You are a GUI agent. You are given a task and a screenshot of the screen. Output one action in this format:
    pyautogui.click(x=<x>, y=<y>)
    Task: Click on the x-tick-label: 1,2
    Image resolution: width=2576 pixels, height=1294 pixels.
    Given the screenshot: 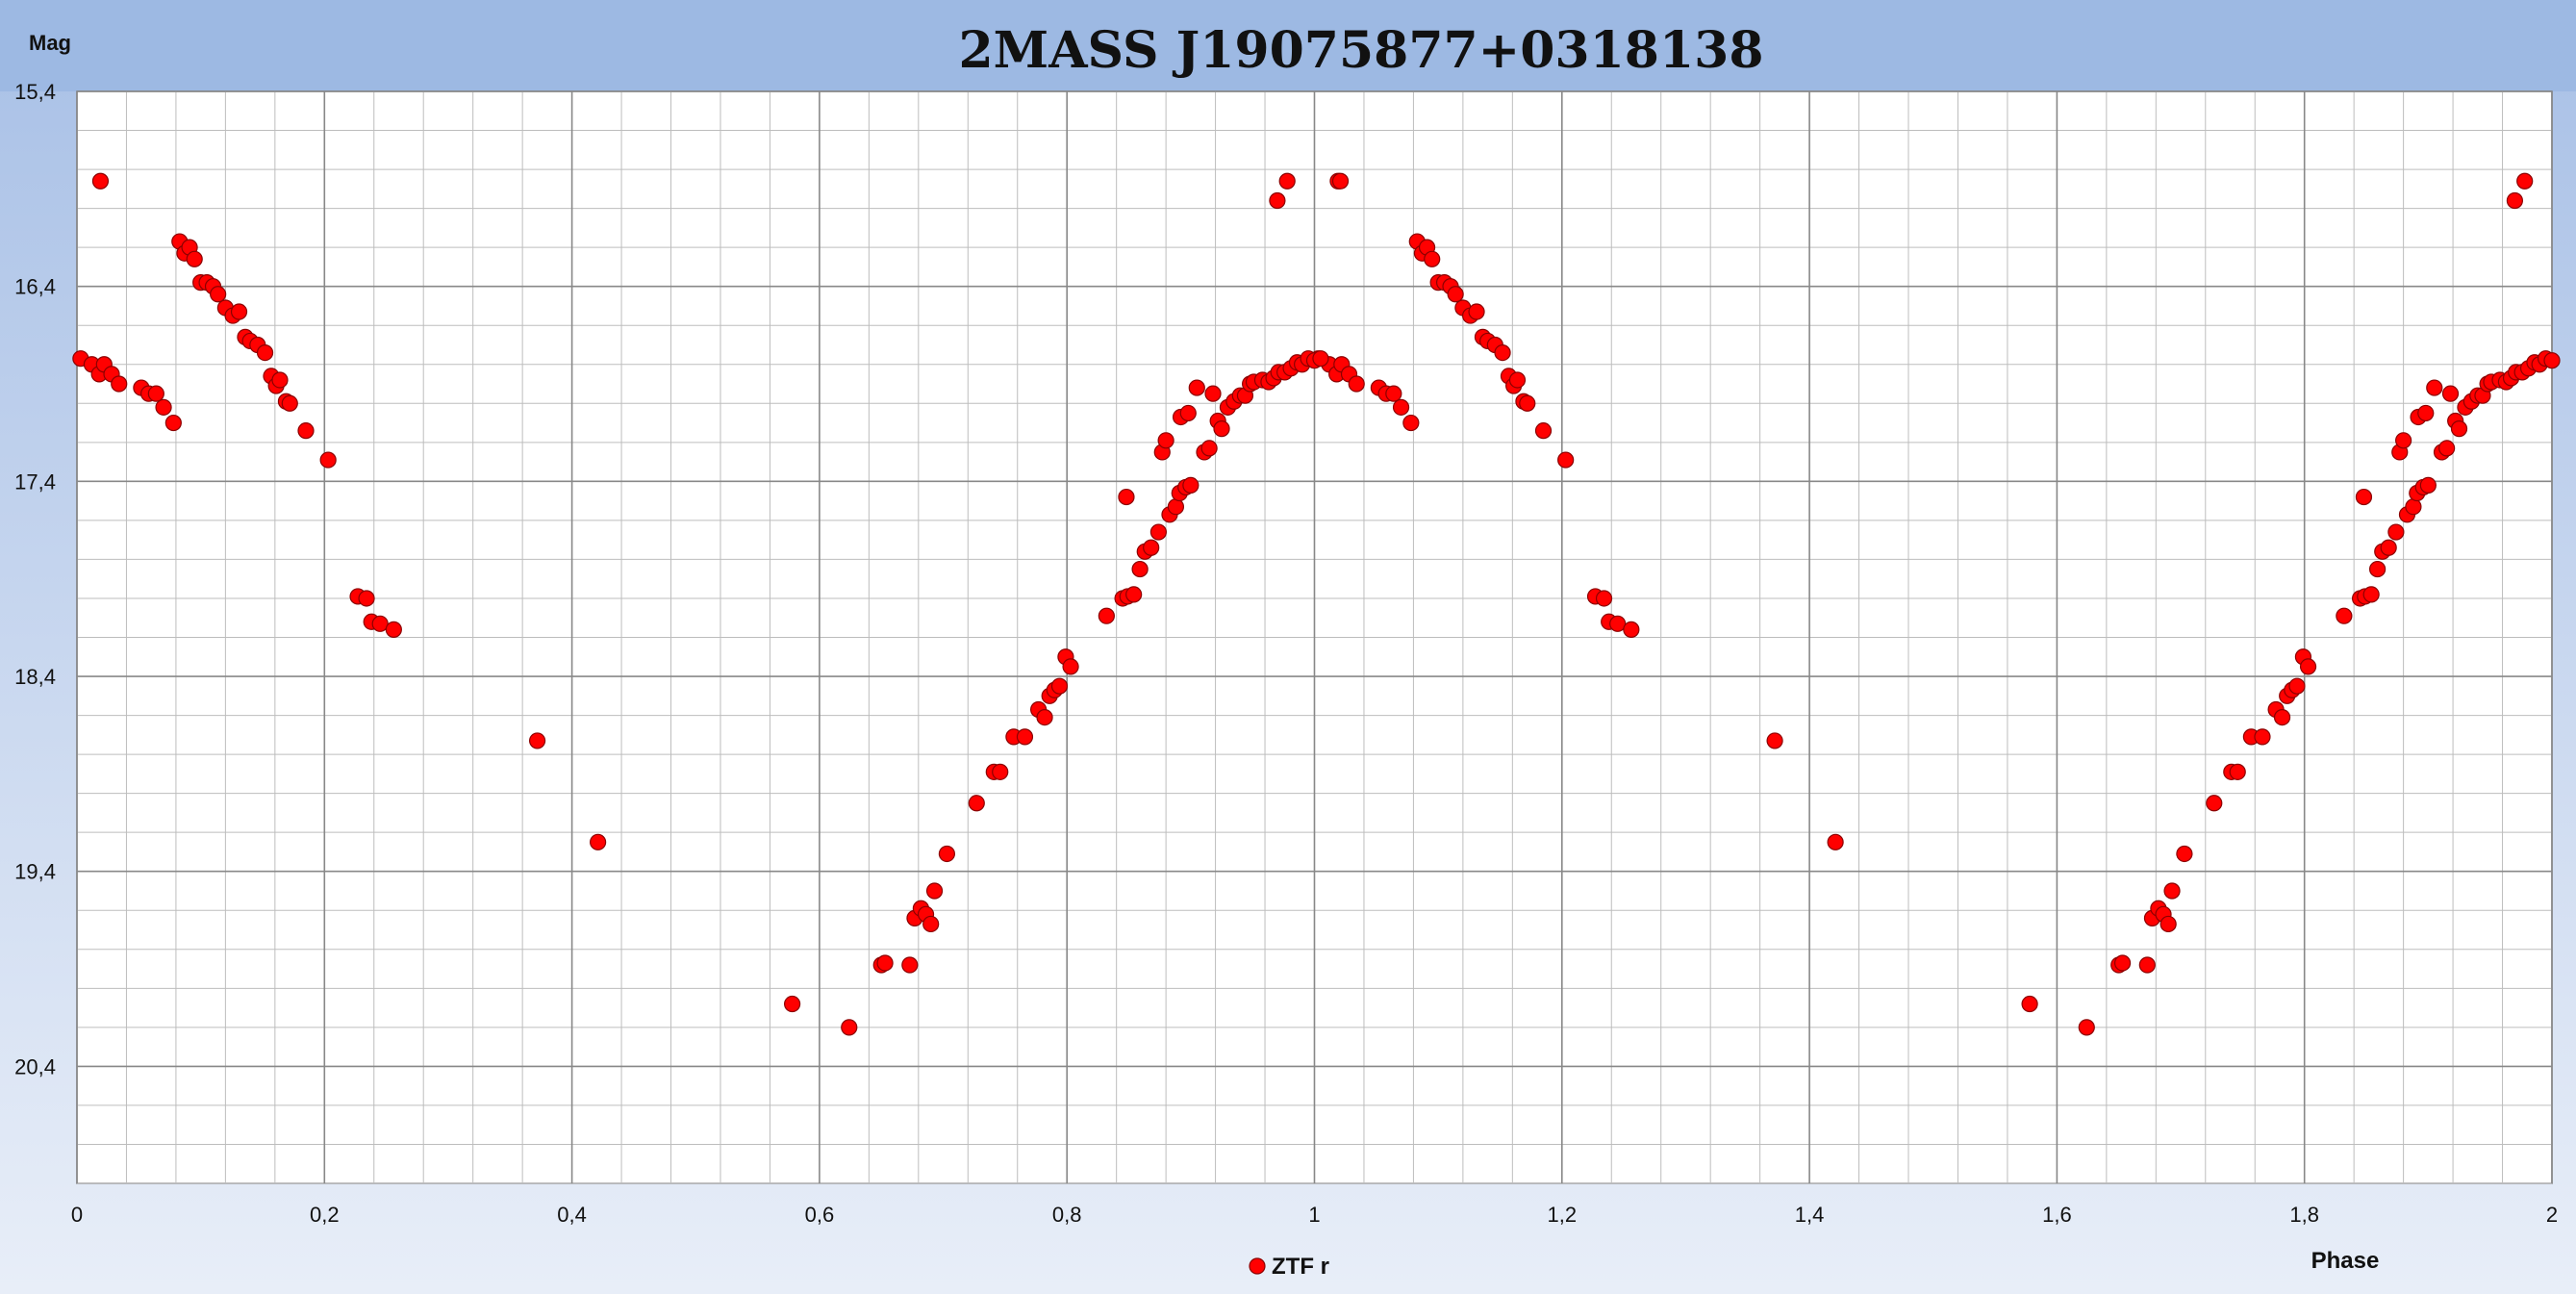 What is the action you would take?
    pyautogui.click(x=1563, y=1215)
    